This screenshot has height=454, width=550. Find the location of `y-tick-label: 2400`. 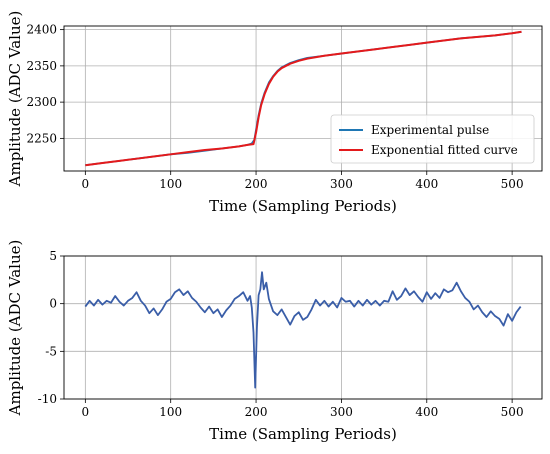

y-tick-label: 2400 is located at coordinates (41, 30).